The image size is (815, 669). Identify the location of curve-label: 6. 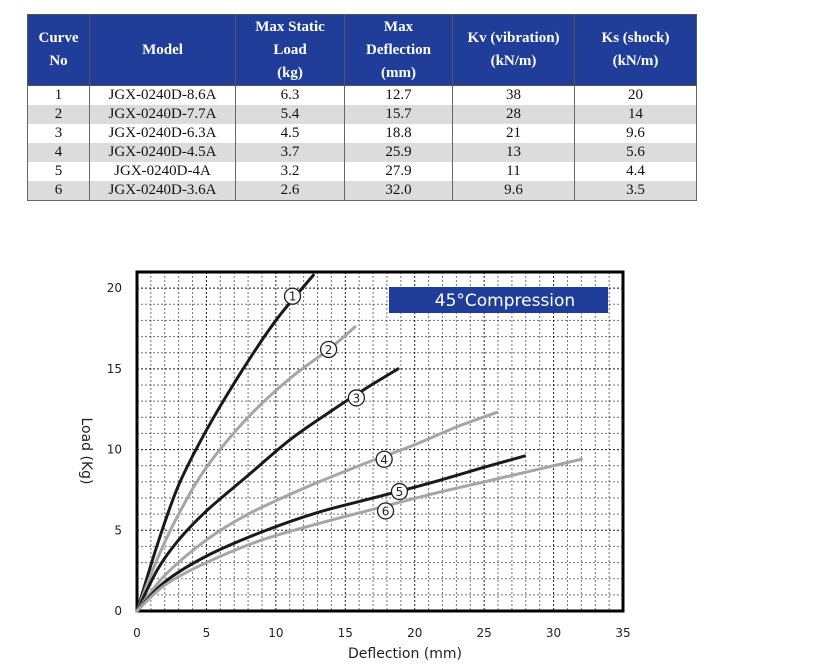
(386, 511).